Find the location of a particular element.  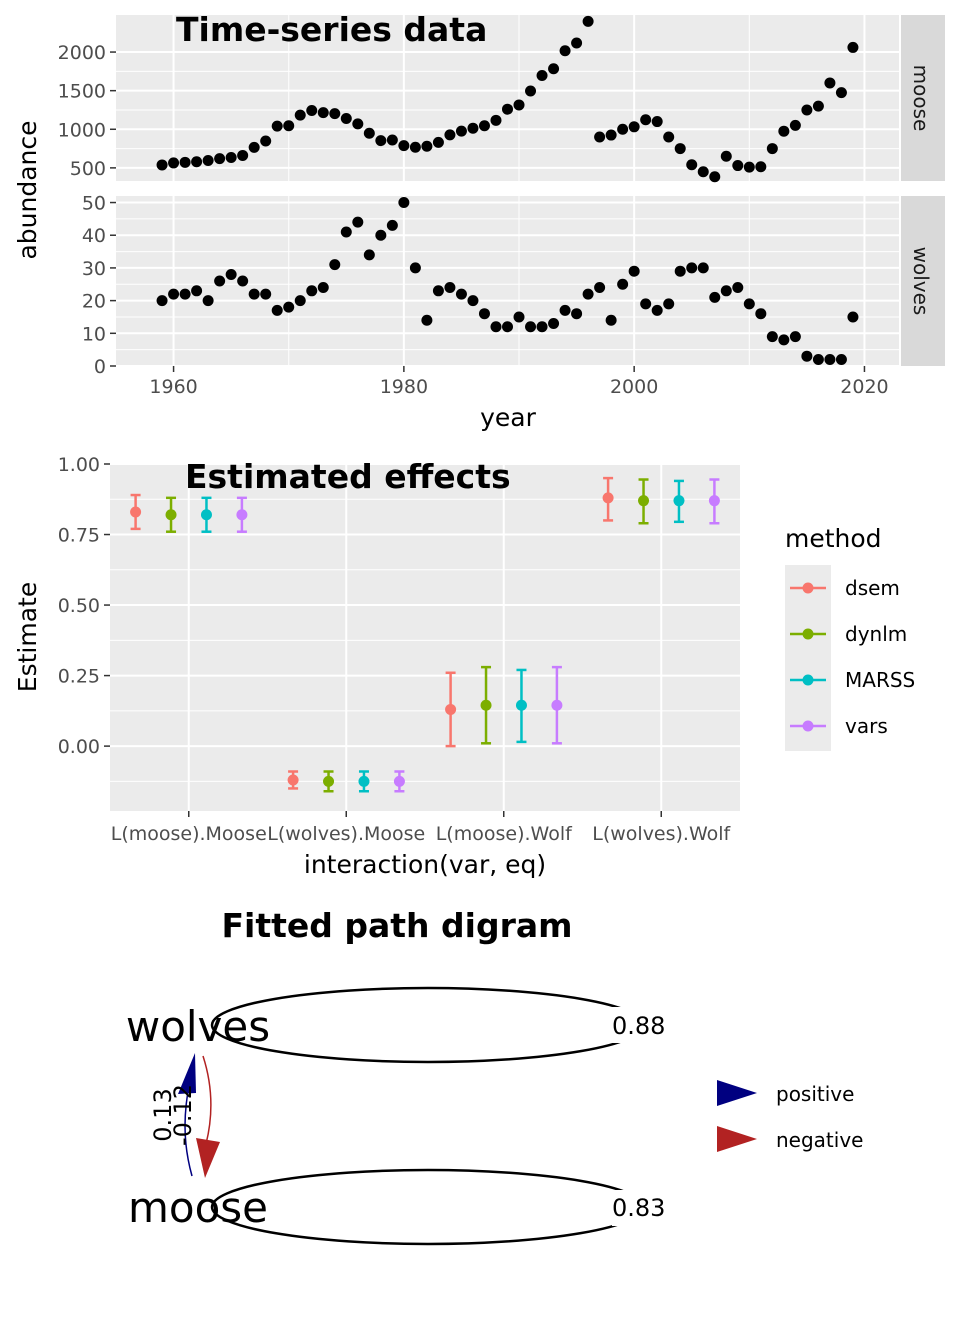

y-tick-label: 0.25 is located at coordinates (79, 677).